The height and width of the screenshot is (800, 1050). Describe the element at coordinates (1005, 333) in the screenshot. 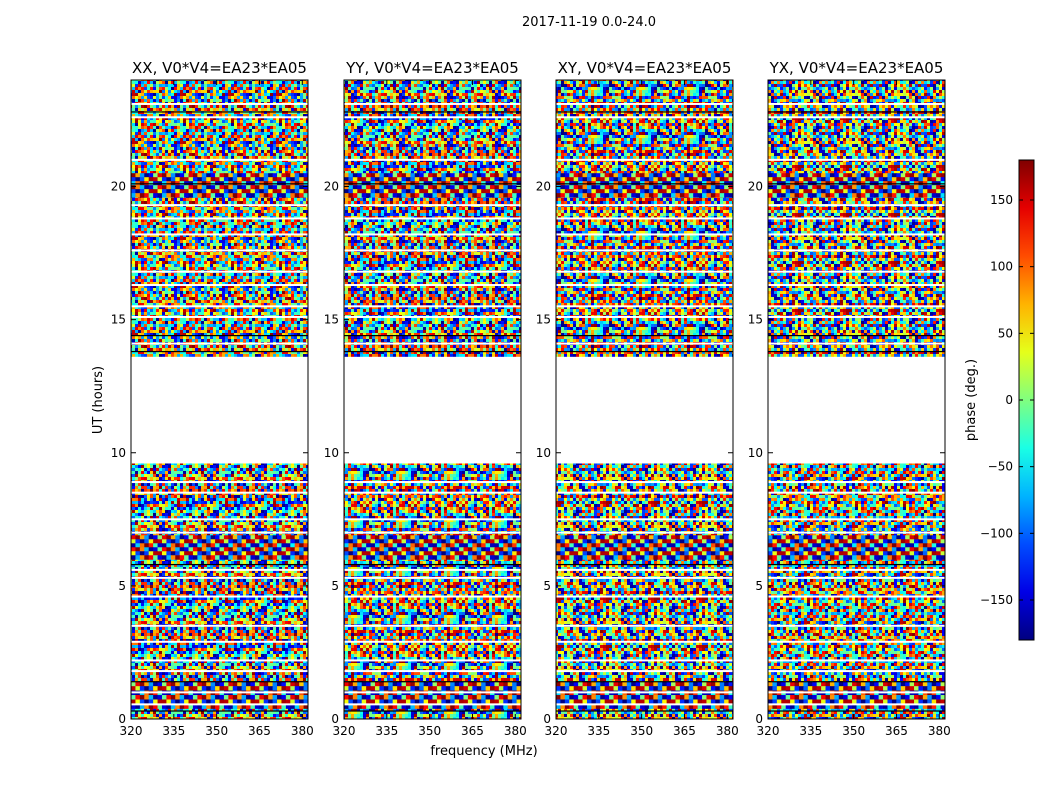

I see `colorbar-tick-label: 50` at that location.